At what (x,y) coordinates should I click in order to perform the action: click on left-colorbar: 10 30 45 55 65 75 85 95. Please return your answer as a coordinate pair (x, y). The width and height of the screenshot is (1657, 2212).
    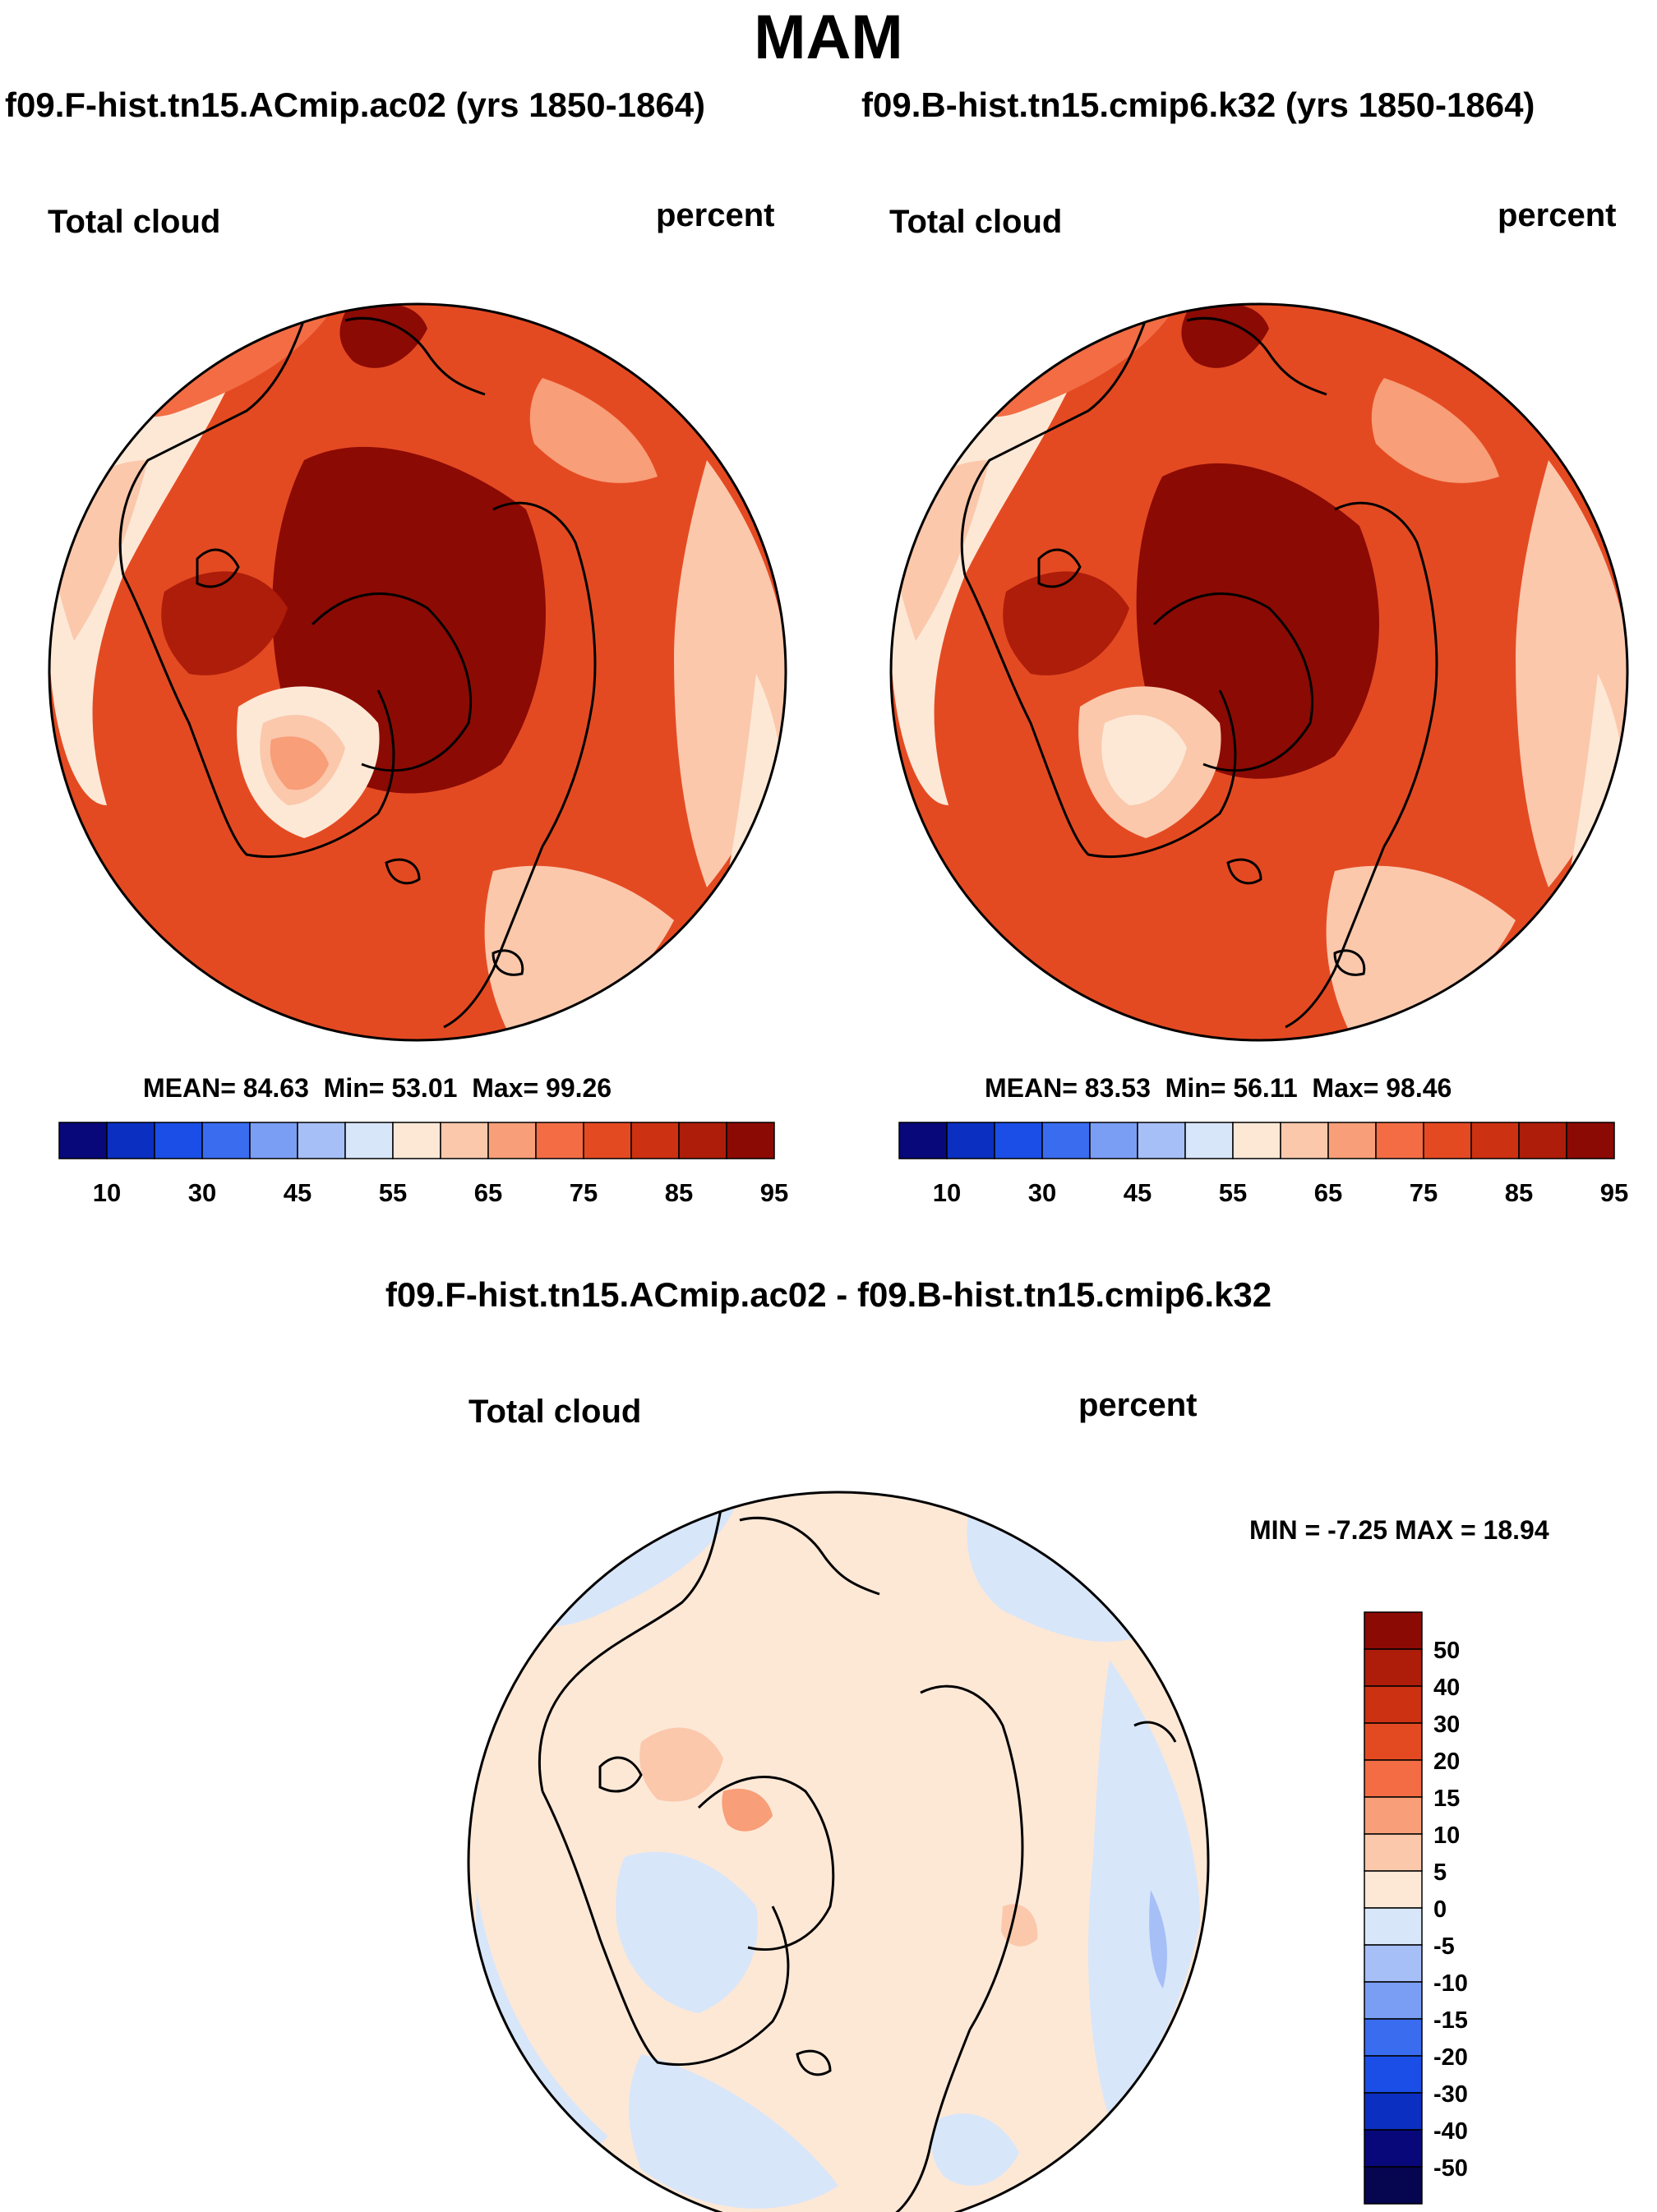
    Looking at the image, I should click on (423, 1164).